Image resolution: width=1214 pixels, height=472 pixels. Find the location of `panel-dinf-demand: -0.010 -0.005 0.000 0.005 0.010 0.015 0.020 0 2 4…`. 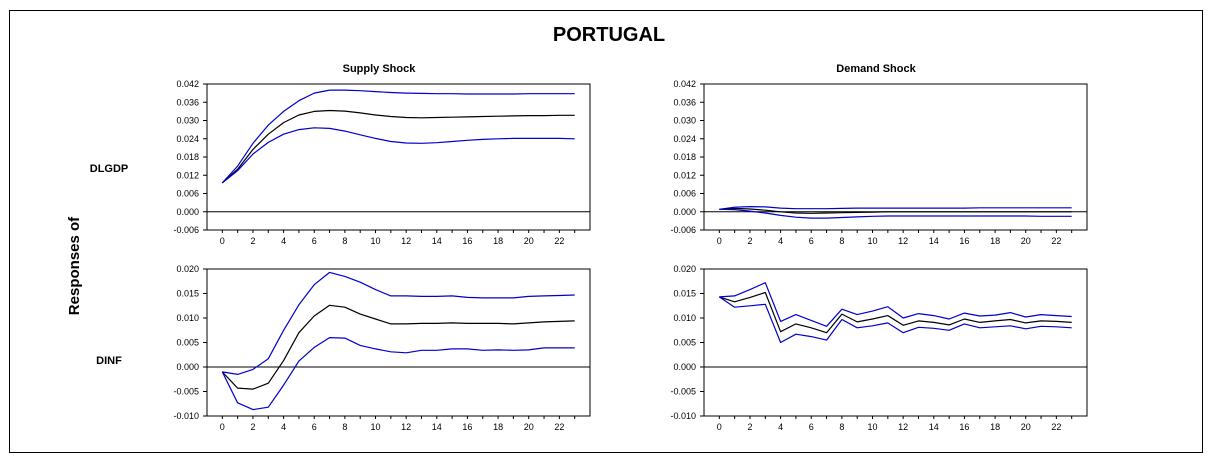

panel-dinf-demand: -0.010 -0.005 0.000 0.005 0.010 0.015 0.020 0 2 4… is located at coordinates (879, 348).